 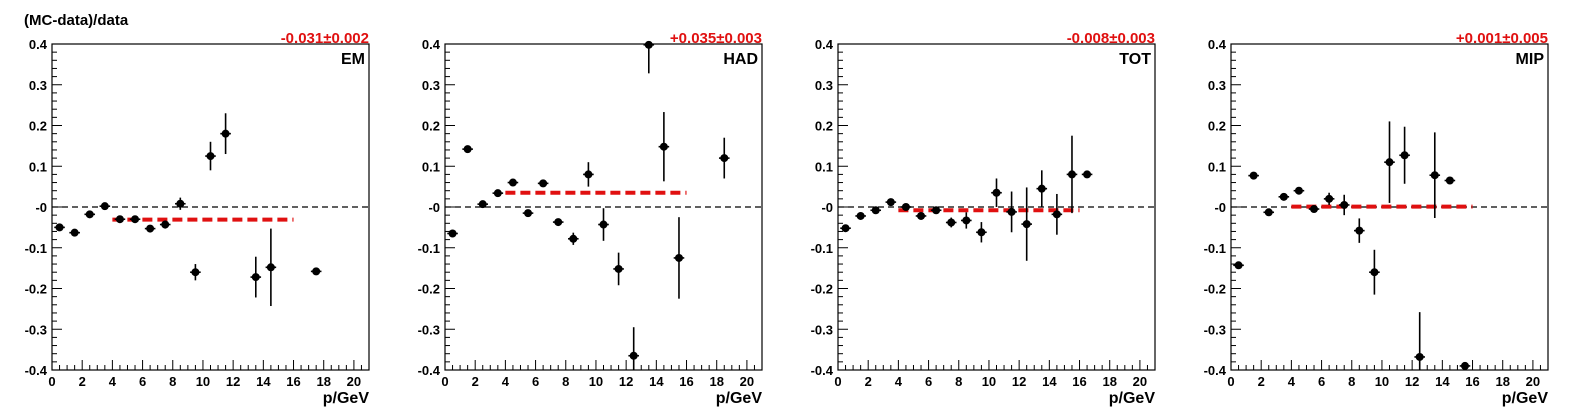 I want to click on fit-value-label: -0.008±0.003, so click(x=1111, y=38).